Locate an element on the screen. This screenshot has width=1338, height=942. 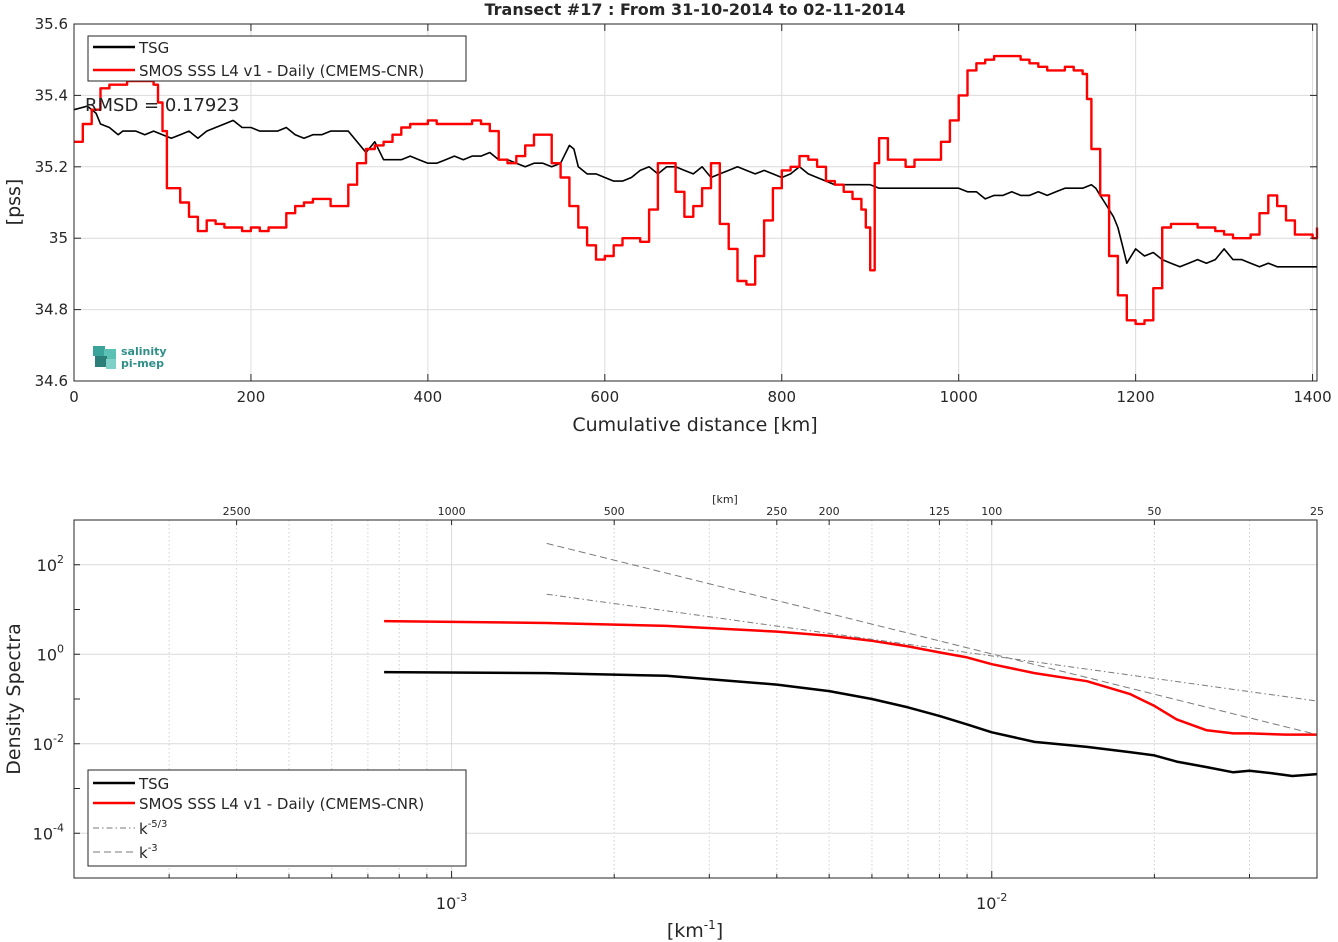
top-x-axis-label: Cumulative distance [km] is located at coordinates (694, 425).